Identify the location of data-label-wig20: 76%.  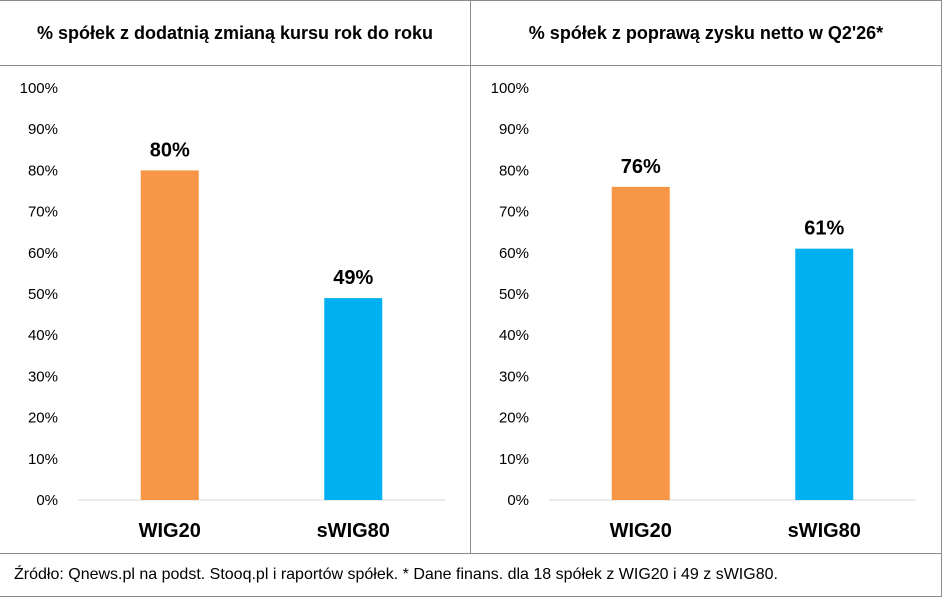
(641, 167).